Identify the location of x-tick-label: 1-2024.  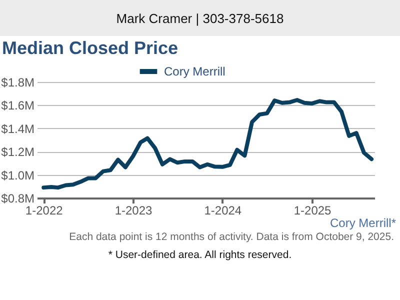
(223, 211).